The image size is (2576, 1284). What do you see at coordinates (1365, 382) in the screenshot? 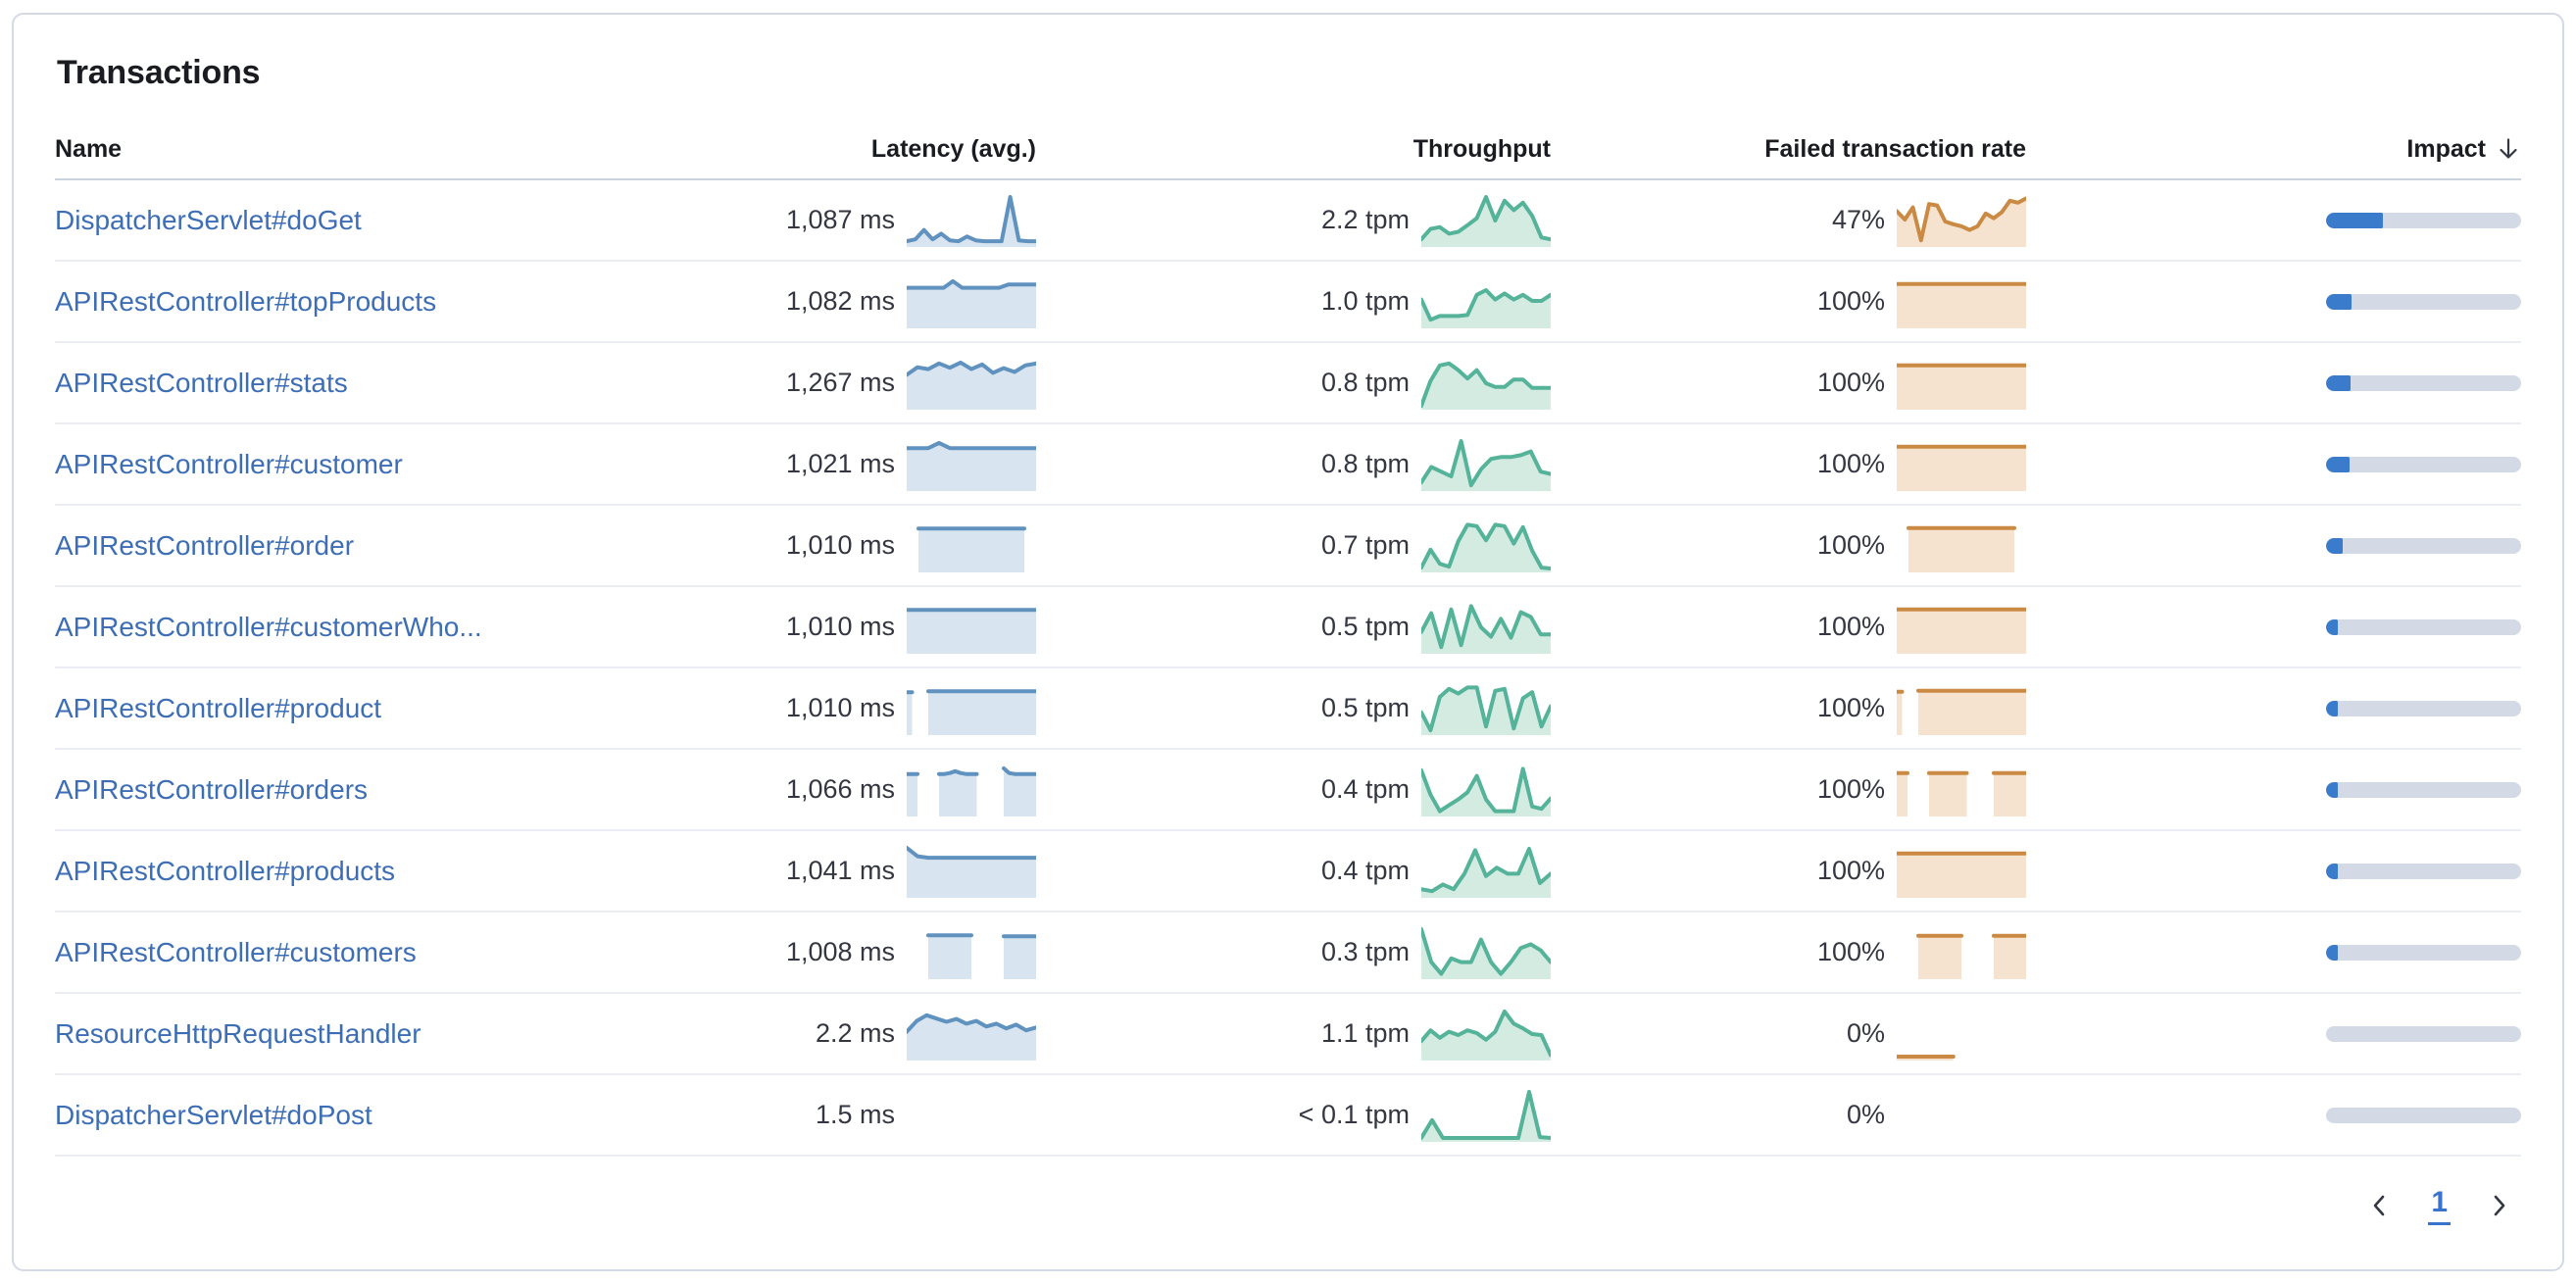
I see `throughput-value: 0.8 tpm` at bounding box center [1365, 382].